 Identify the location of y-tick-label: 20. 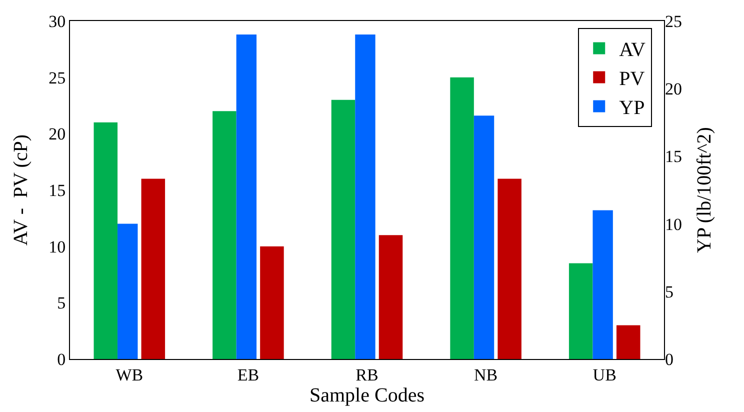
(57, 134).